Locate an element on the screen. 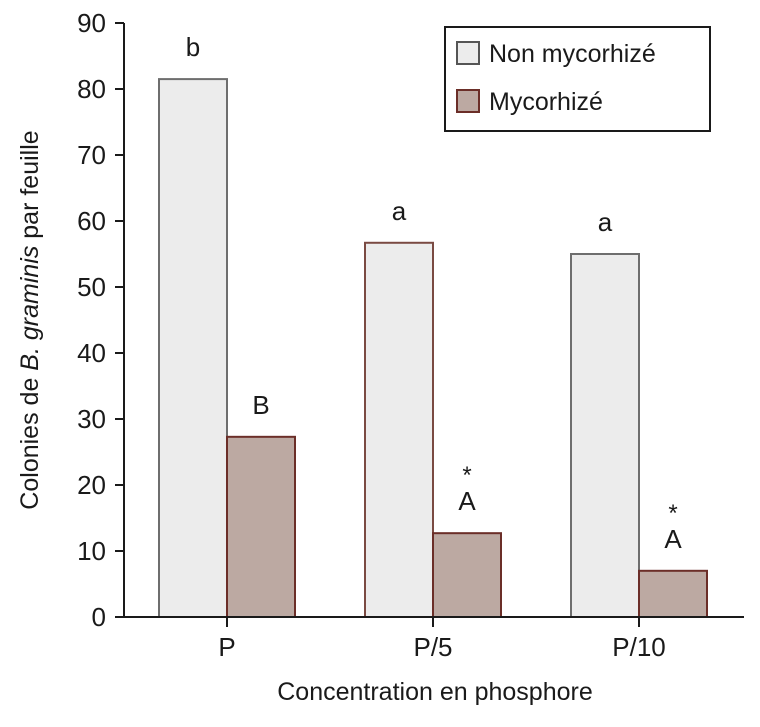 The height and width of the screenshot is (727, 760). legend-label-mycorhize: Mycorhizé is located at coordinates (546, 102).